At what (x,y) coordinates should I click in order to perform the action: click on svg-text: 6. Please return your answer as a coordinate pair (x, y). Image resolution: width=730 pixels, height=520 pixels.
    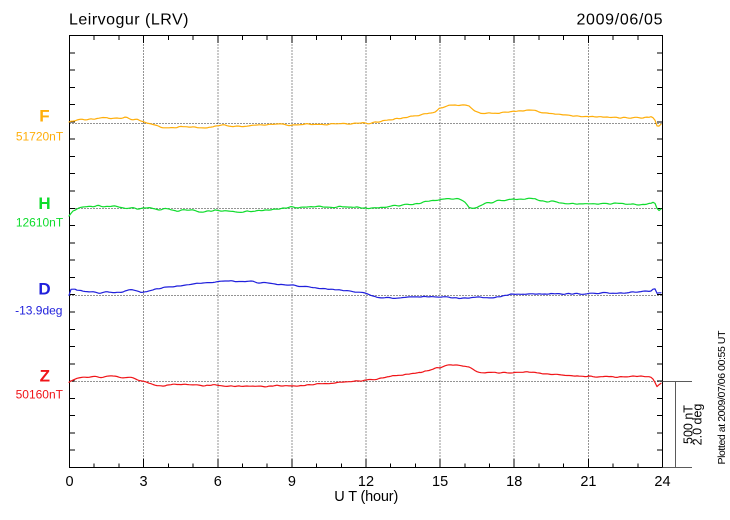
    Looking at the image, I should click on (218, 482).